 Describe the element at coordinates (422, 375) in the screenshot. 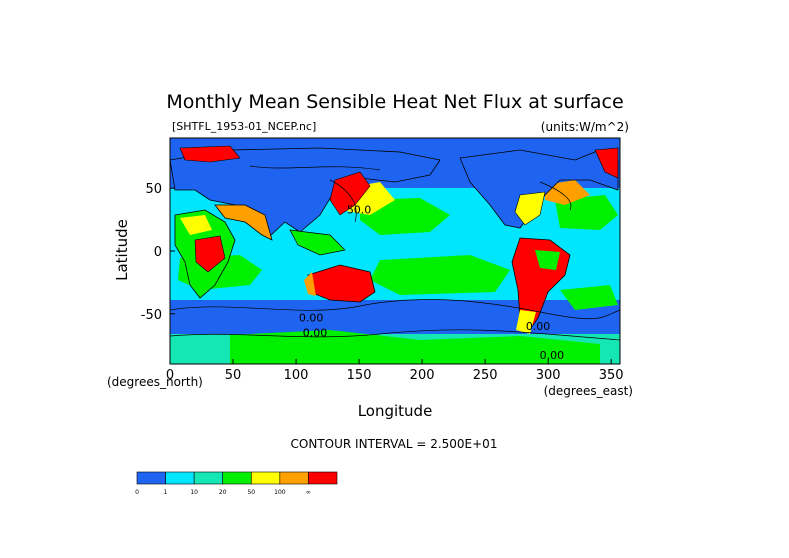

I see `x-tick-label: 200` at that location.